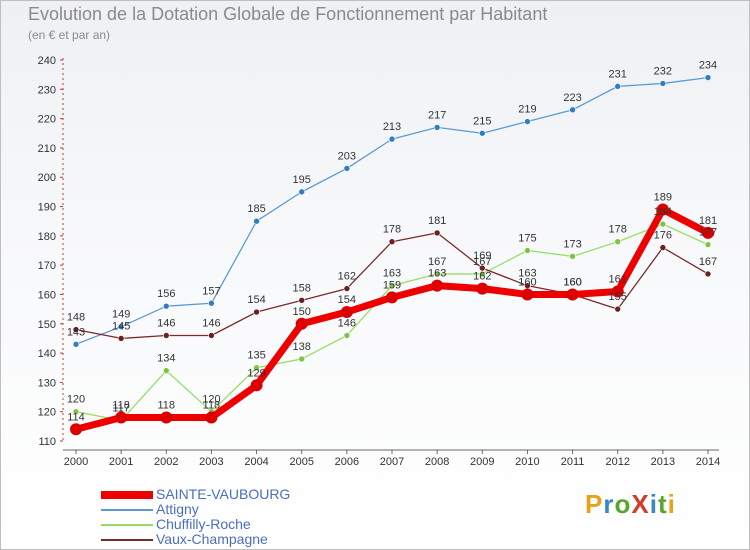  Describe the element at coordinates (256, 356) in the screenshot. I see `data-label-chuffilly-roche: 135` at that location.